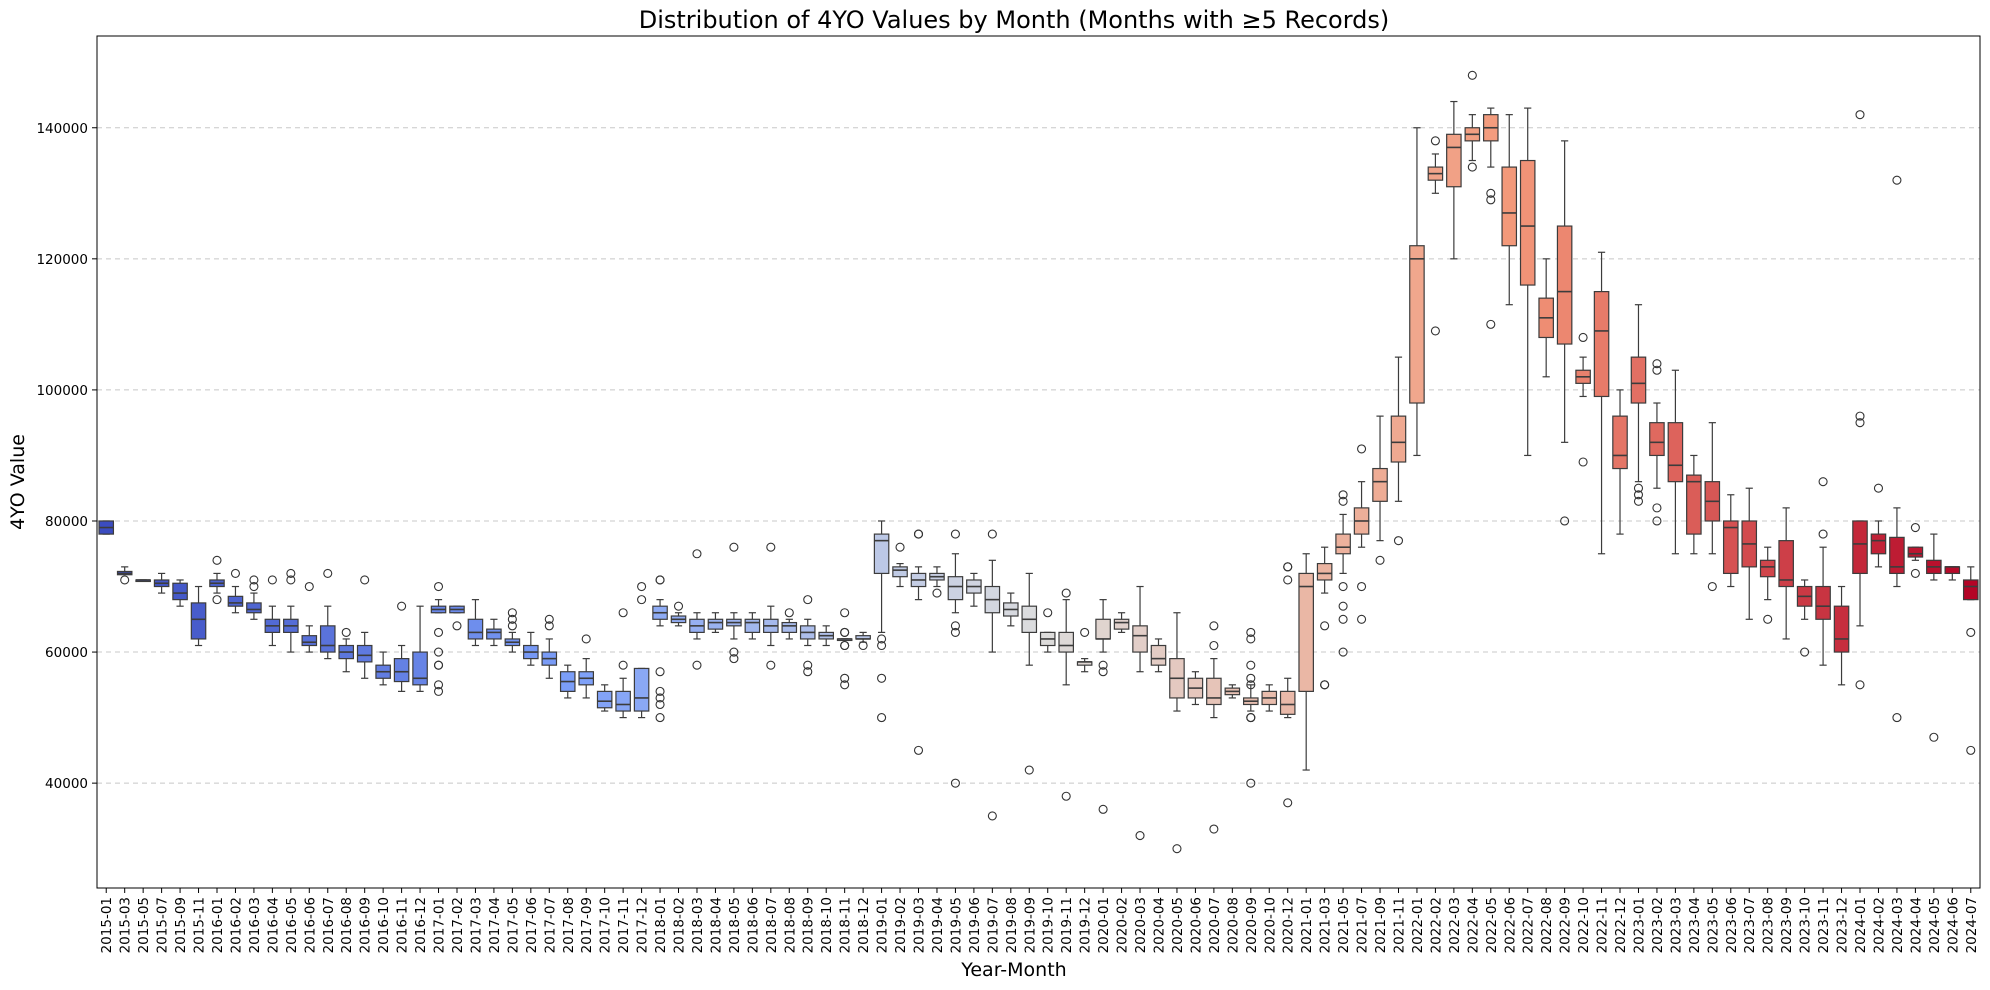  Describe the element at coordinates (347, 925) in the screenshot. I see `x-tick-label: 2016-08` at that location.